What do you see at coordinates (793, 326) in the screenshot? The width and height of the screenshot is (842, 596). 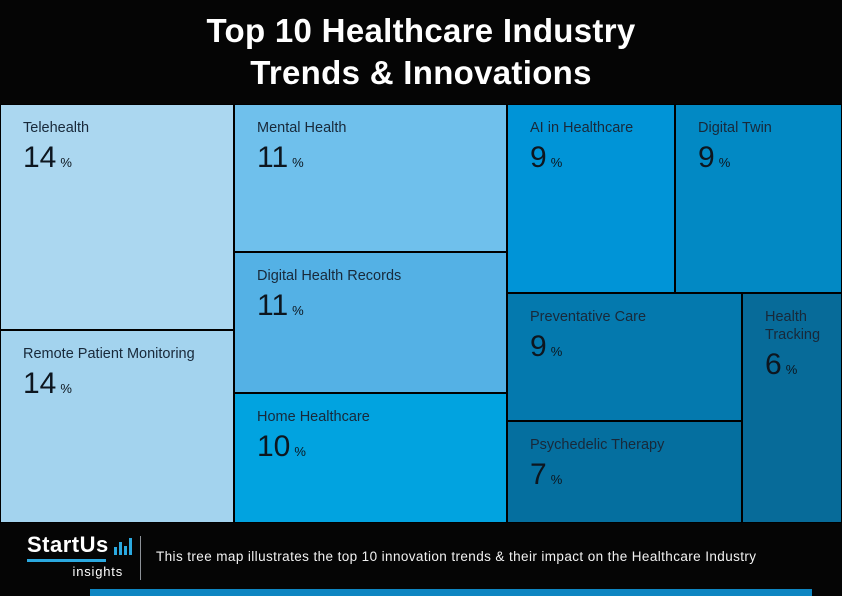 I see `cell-label: Health Tracking` at bounding box center [793, 326].